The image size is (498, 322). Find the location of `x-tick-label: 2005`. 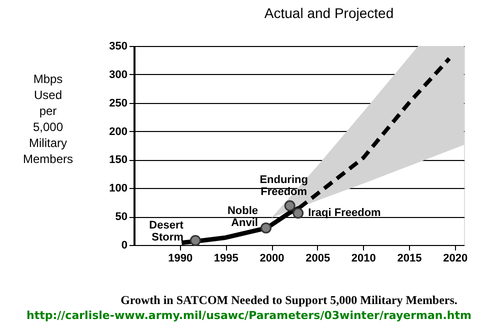

x-tick-label: 2005 is located at coordinates (318, 258).